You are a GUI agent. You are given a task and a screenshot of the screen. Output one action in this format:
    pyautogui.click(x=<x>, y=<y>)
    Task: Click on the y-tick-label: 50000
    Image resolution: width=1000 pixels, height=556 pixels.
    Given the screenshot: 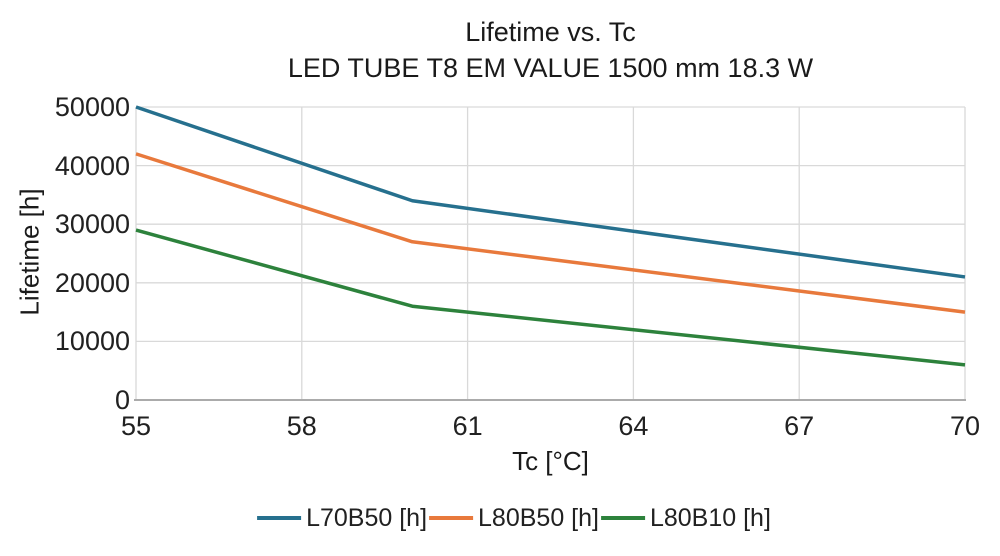 What is the action you would take?
    pyautogui.click(x=92, y=107)
    